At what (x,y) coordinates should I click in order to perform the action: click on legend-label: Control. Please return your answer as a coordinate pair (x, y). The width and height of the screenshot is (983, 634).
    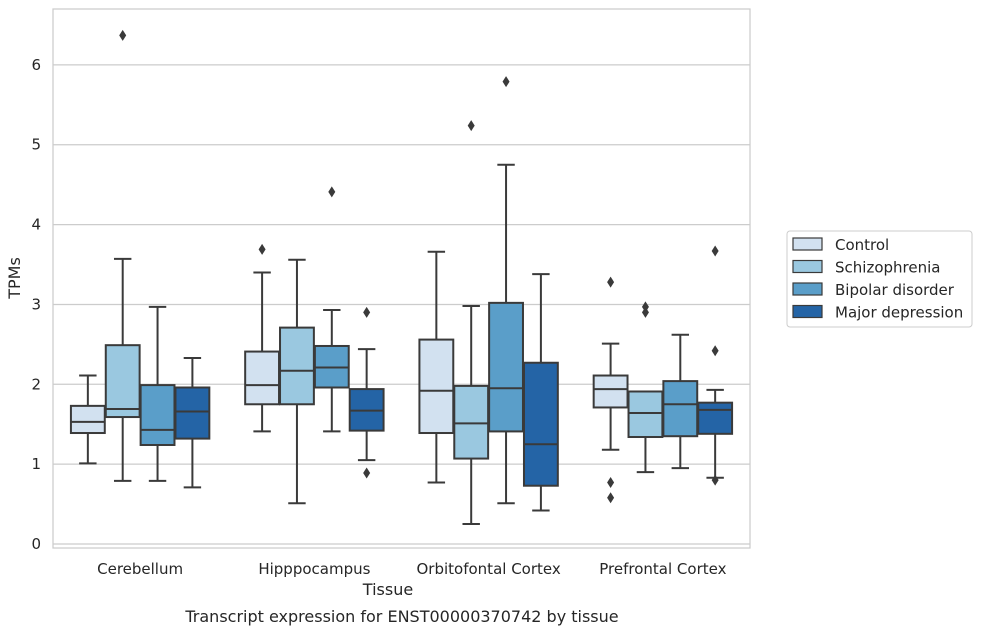
    Looking at the image, I should click on (862, 245).